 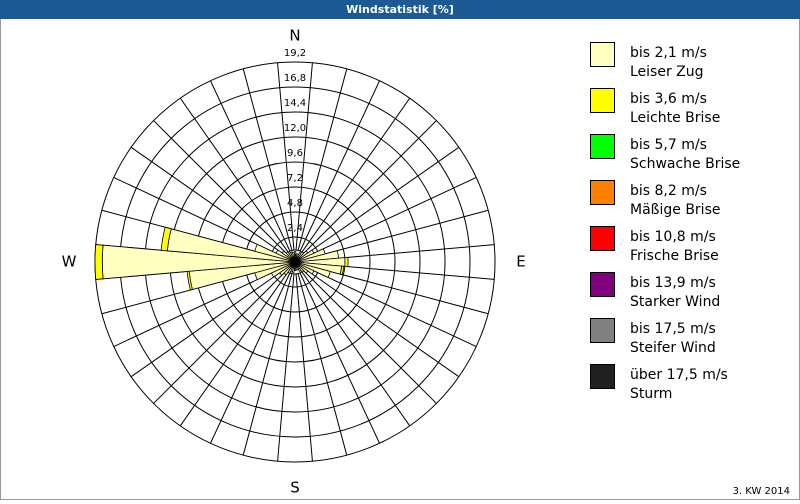 What do you see at coordinates (679, 375) in the screenshot?
I see `legend-label: über 17,5 m/s` at bounding box center [679, 375].